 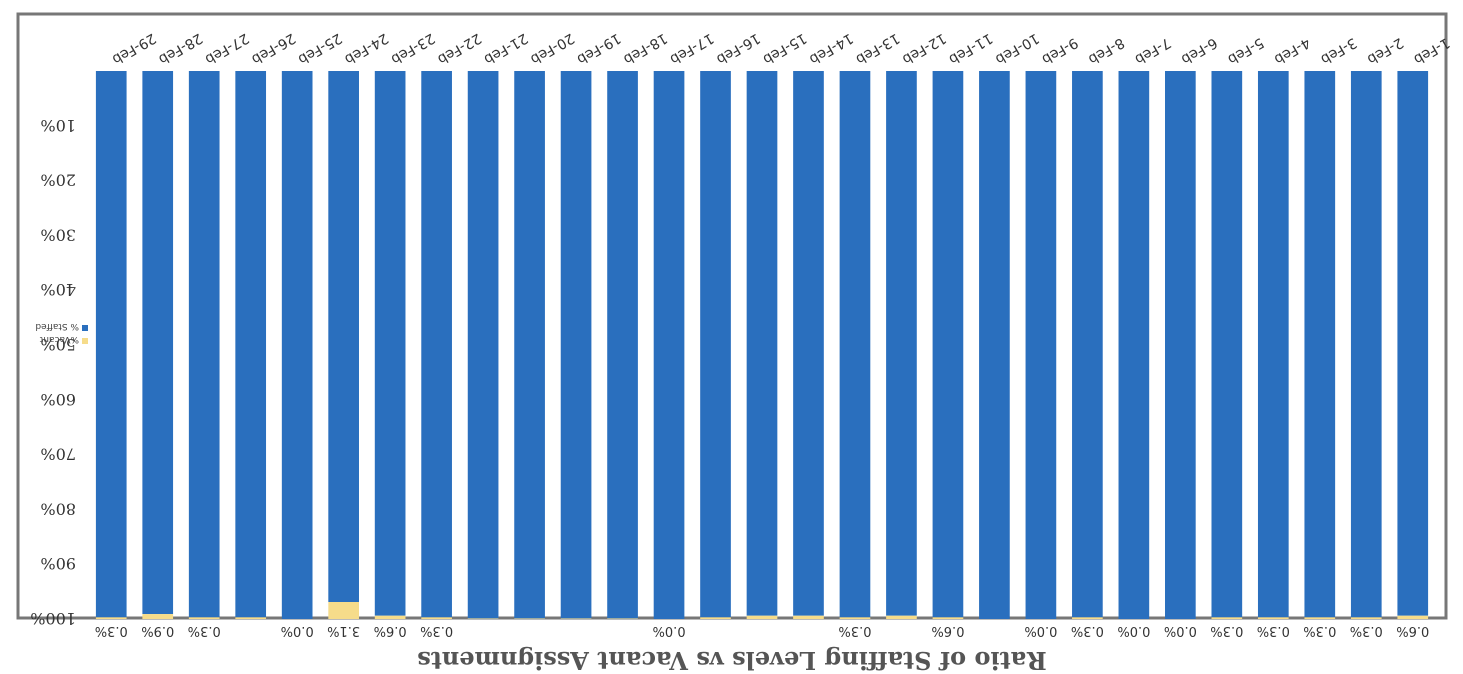 I want to click on bar-staffed-23-Feb, so click(x=390, y=343).